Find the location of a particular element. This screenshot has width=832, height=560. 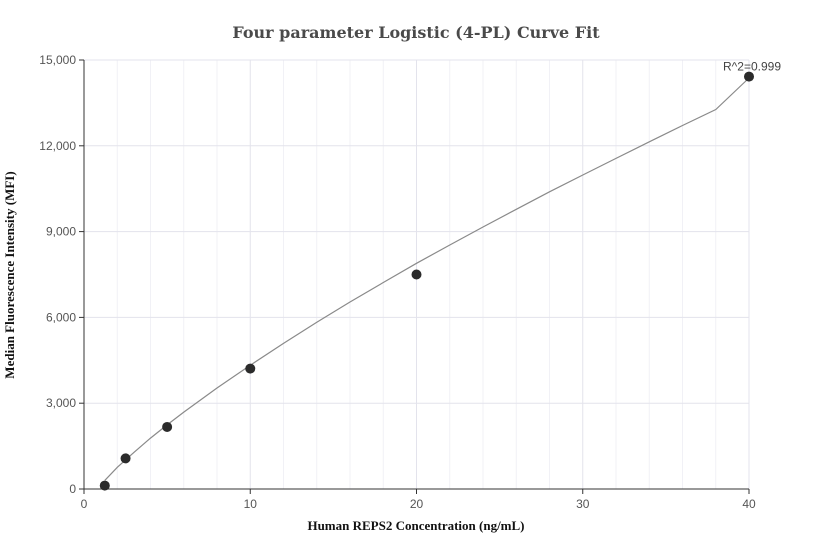

y-tick-label: 3,000 is located at coordinates (61, 403).